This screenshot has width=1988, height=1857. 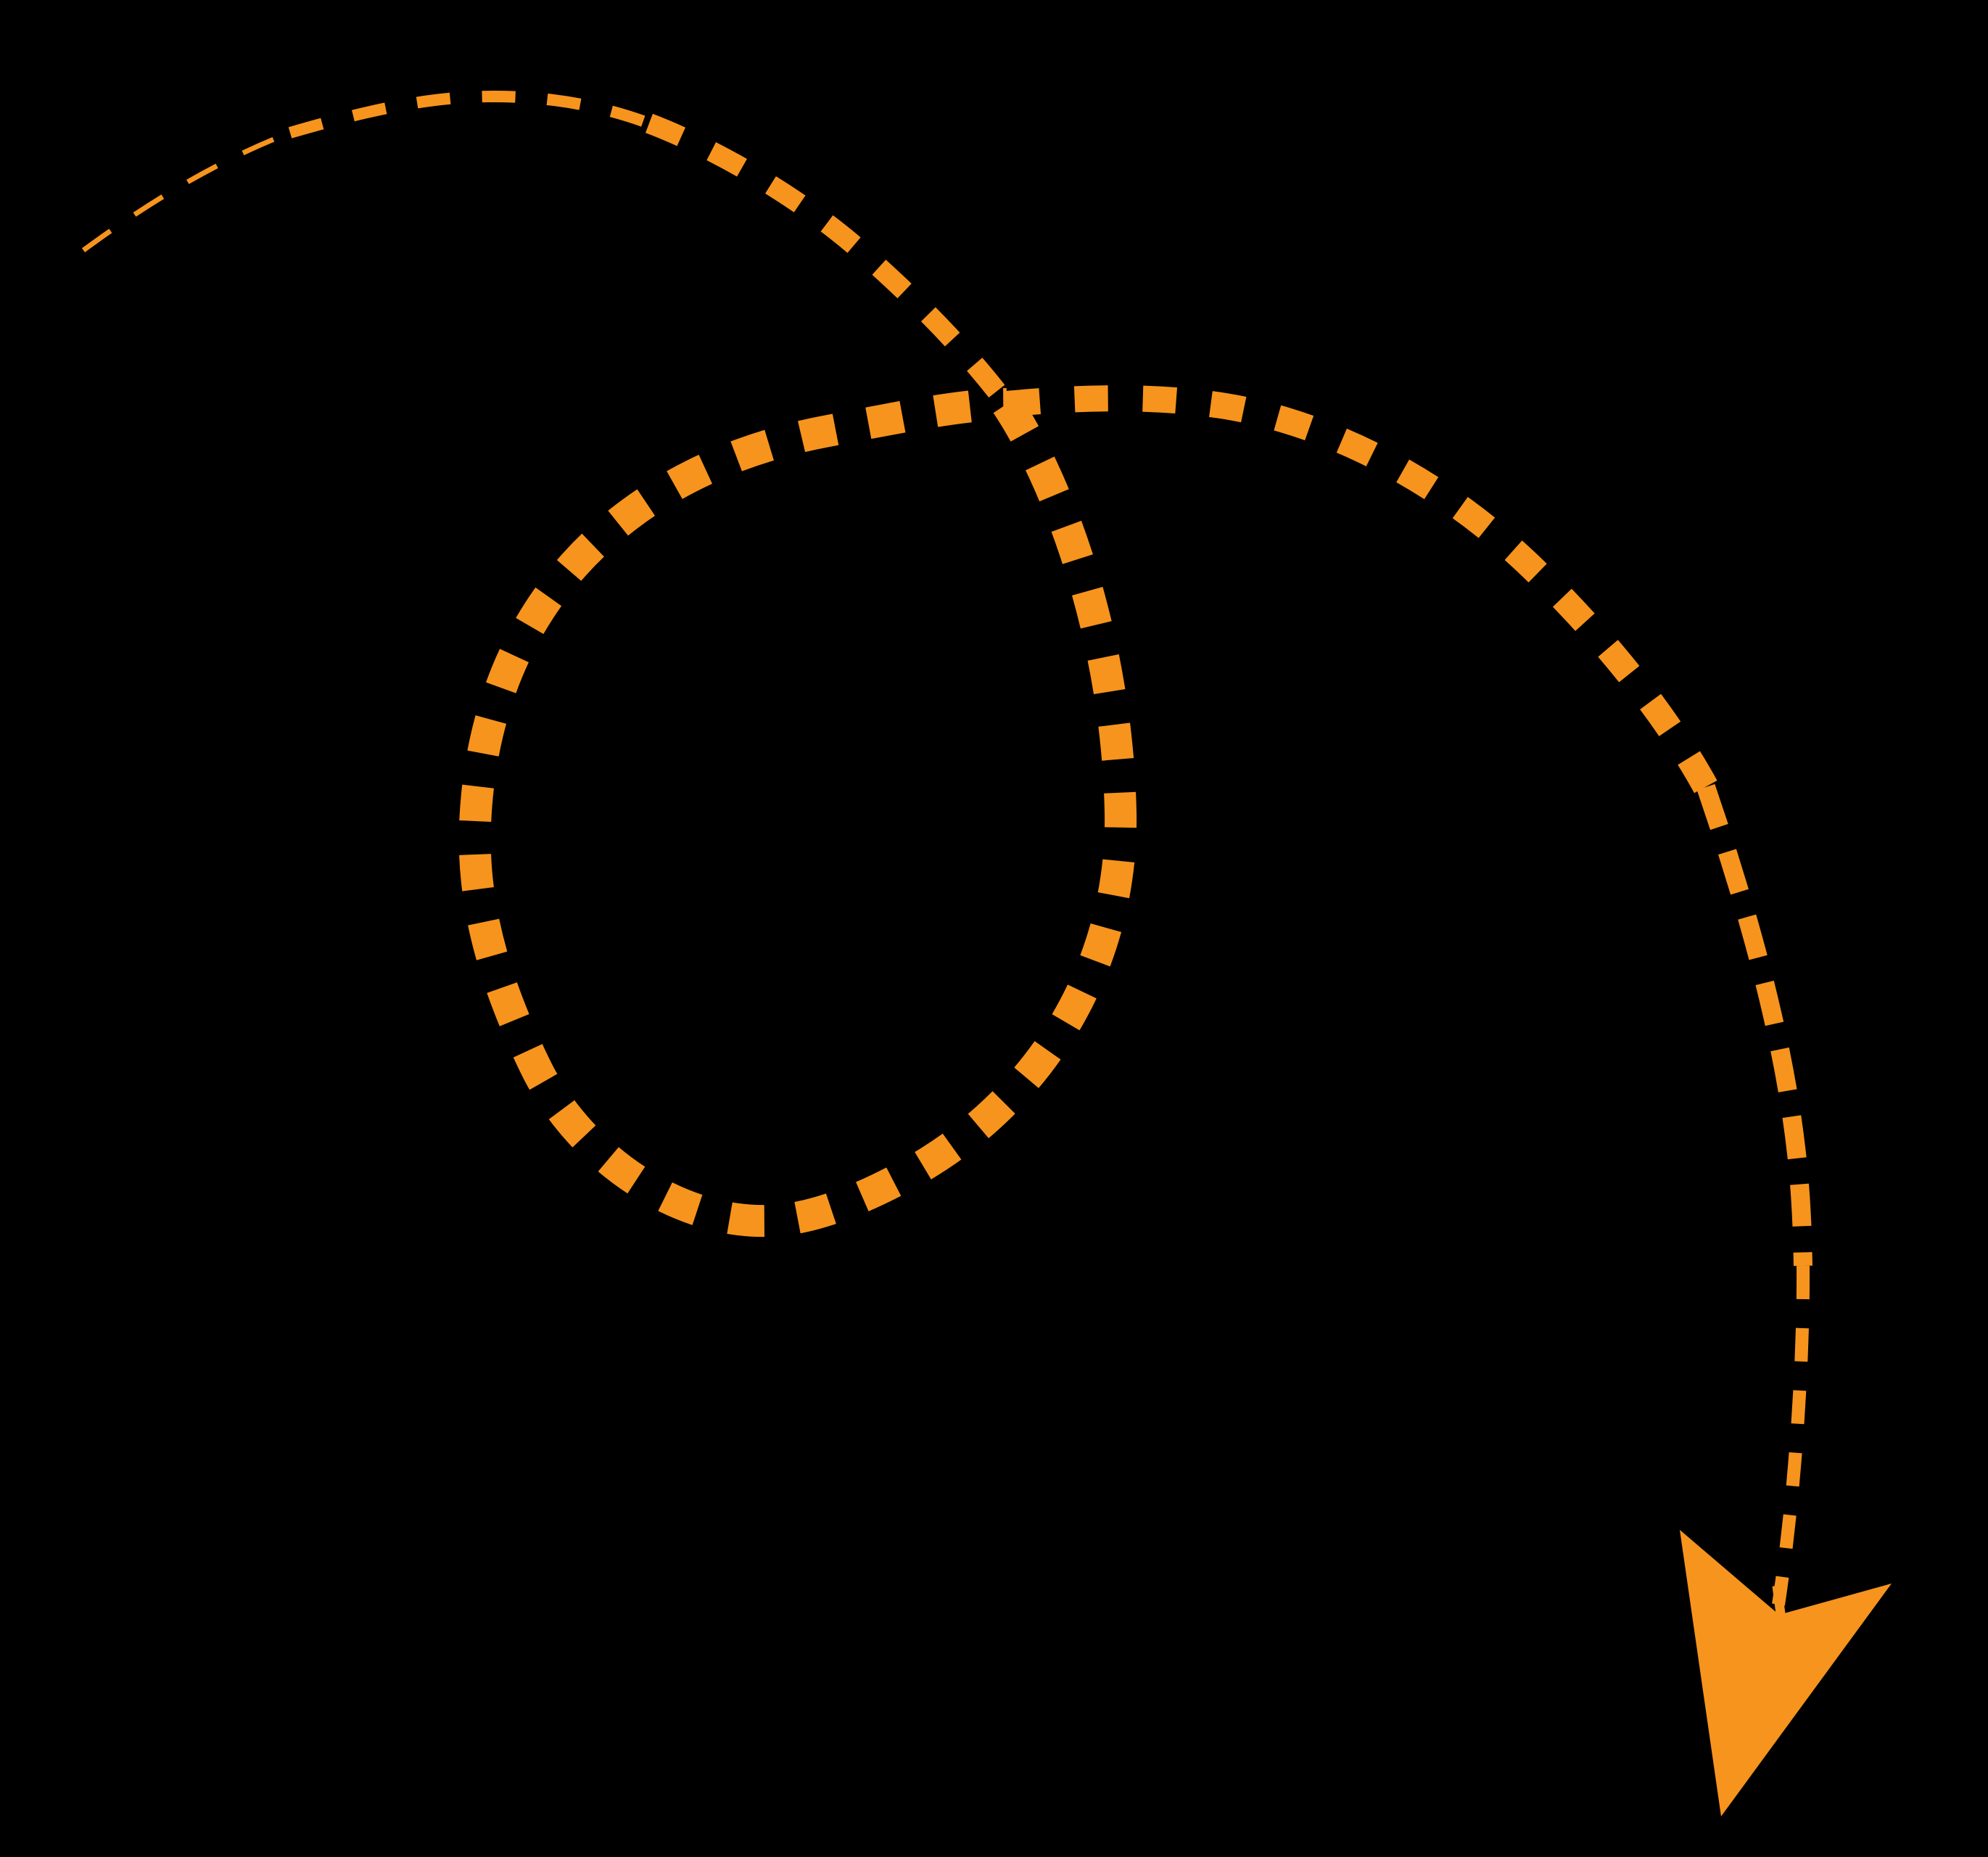 I want to click on arrow-path-segment-descent, so click(x=830, y=262).